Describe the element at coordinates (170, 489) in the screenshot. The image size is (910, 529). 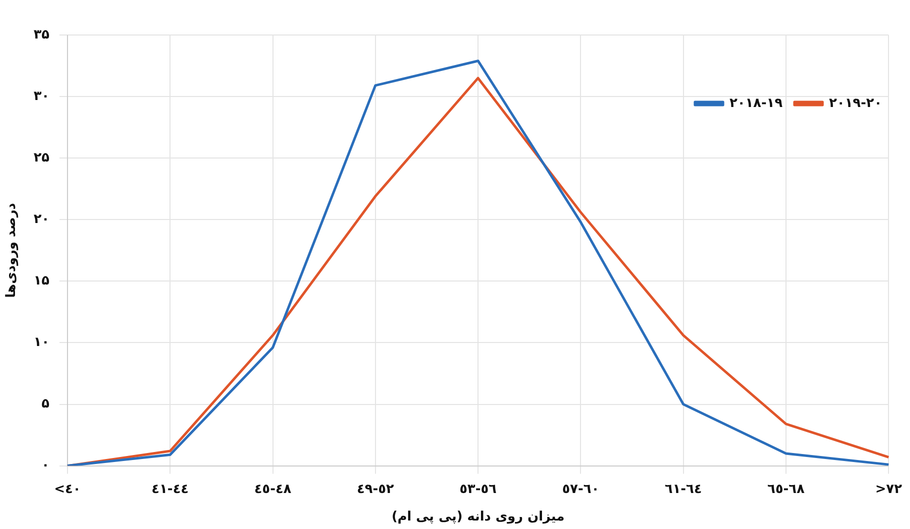
I see `x-tick-label: ٤١-٤٤` at that location.